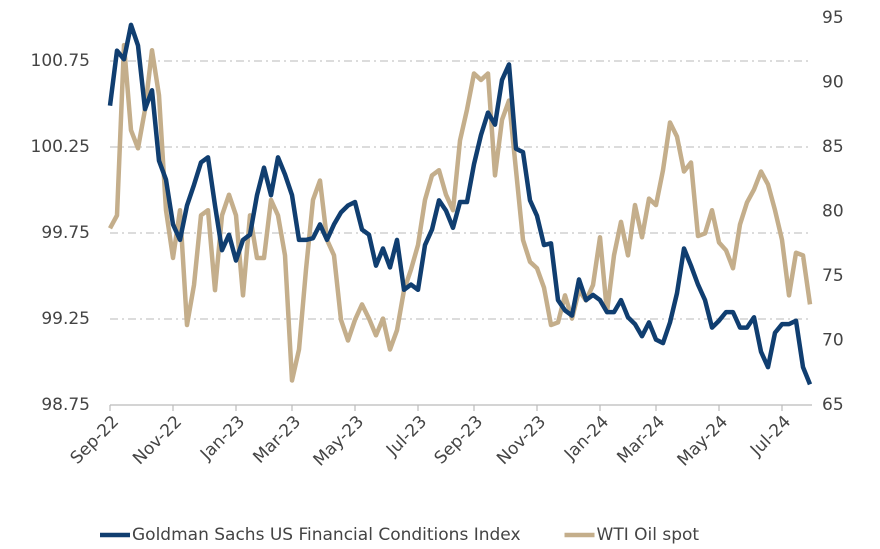  I want to click on x-tick-label: Jul-23, so click(406, 436).